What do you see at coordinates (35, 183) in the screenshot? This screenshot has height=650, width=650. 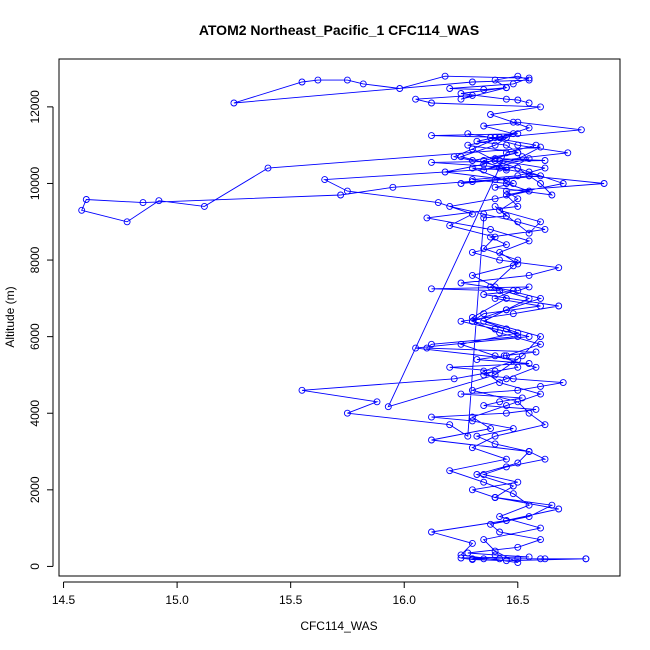 I see `y-tick-label: 10000` at bounding box center [35, 183].